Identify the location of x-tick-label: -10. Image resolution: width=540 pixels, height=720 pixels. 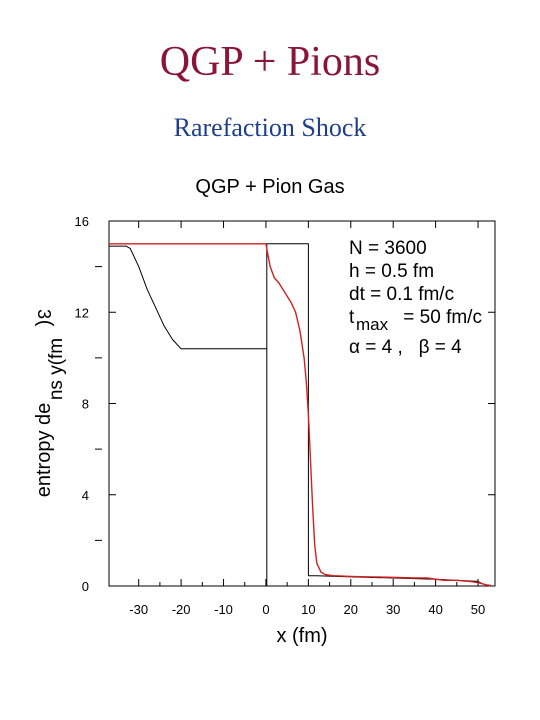
(223, 609).